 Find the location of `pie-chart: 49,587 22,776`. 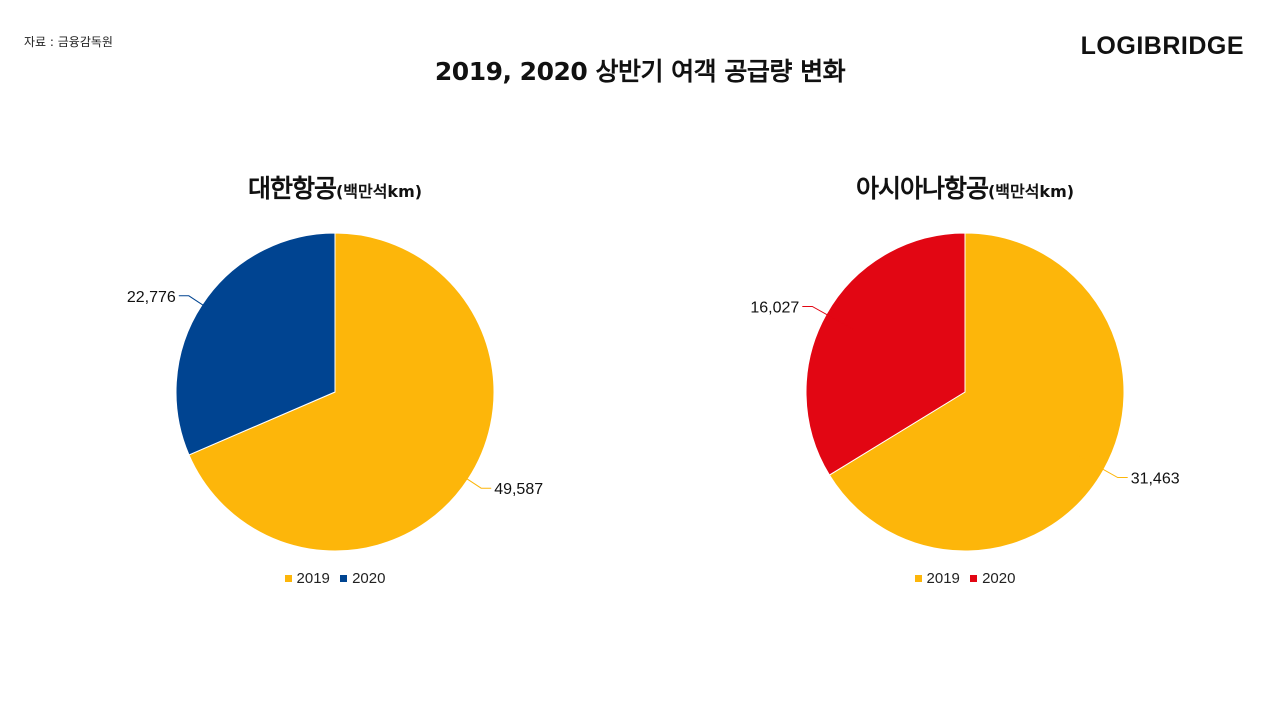

pie-chart: 49,587 22,776 is located at coordinates (335, 392).